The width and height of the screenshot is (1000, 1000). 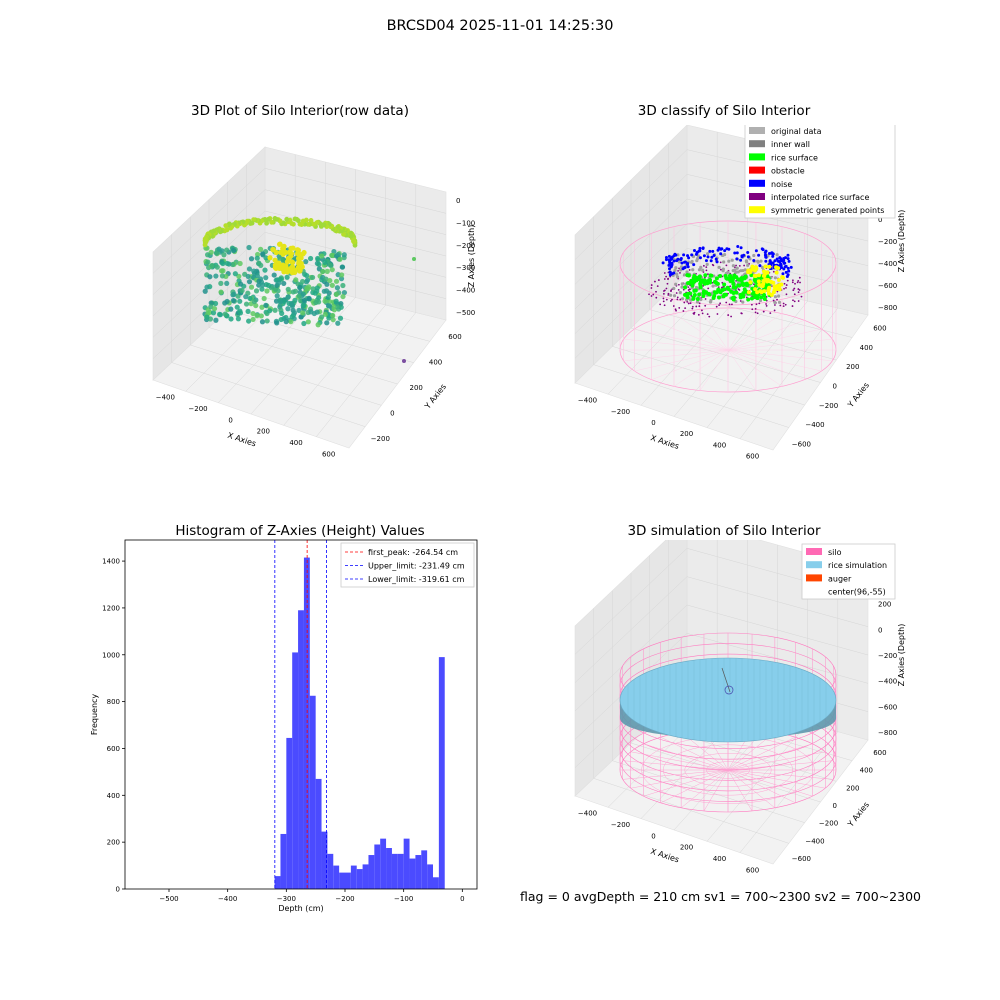 What do you see at coordinates (788, 171) in the screenshot?
I see `legend-label: obstacle` at bounding box center [788, 171].